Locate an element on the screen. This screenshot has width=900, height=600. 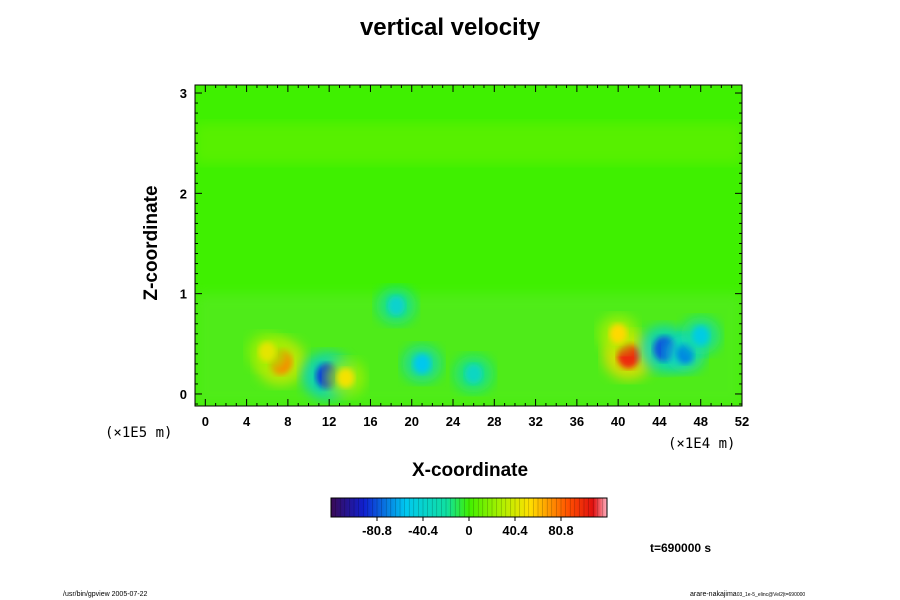
x-tick-label: 8 is located at coordinates (287, 421).